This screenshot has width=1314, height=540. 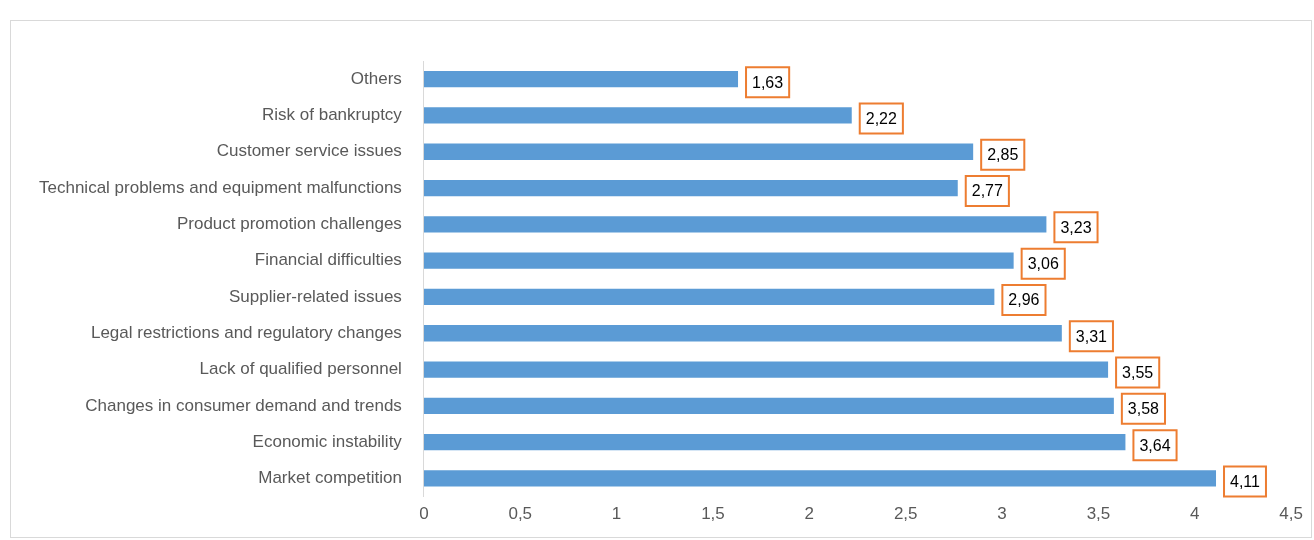 I want to click on x-tick-label: 0, so click(x=424, y=514).